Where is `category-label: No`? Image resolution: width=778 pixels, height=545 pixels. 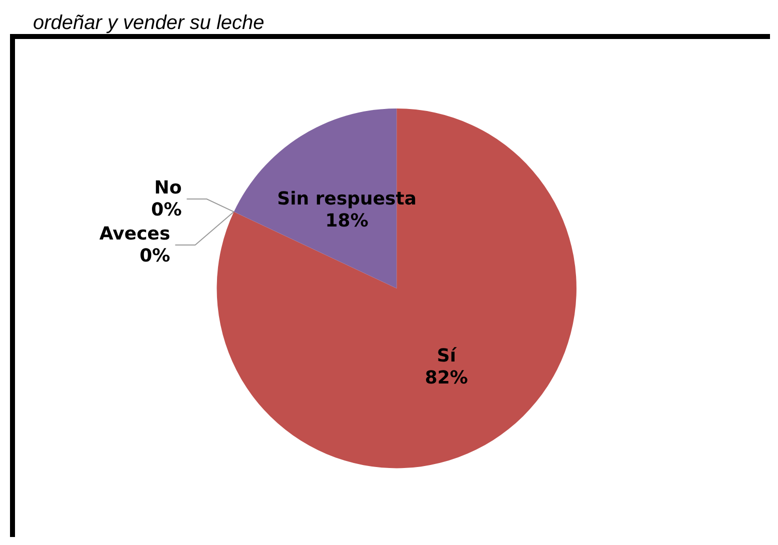 category-label: No is located at coordinates (168, 188).